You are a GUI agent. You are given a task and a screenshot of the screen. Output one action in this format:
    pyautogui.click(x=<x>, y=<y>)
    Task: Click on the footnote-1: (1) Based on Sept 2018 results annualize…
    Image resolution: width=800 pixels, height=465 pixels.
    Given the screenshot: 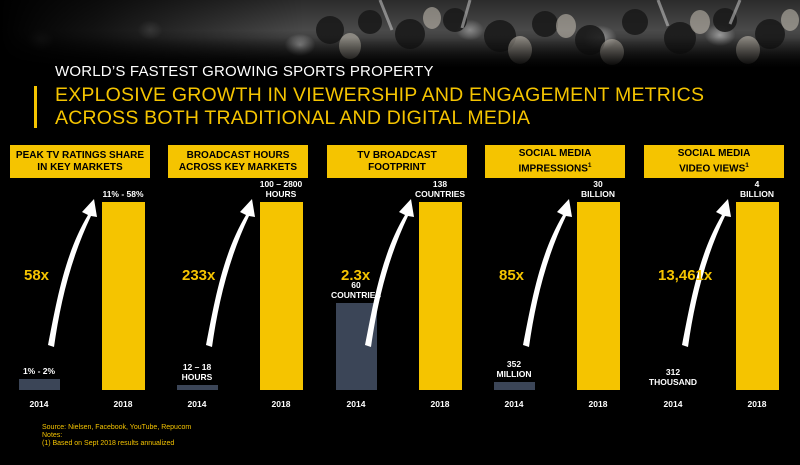 What is the action you would take?
    pyautogui.click(x=108, y=443)
    